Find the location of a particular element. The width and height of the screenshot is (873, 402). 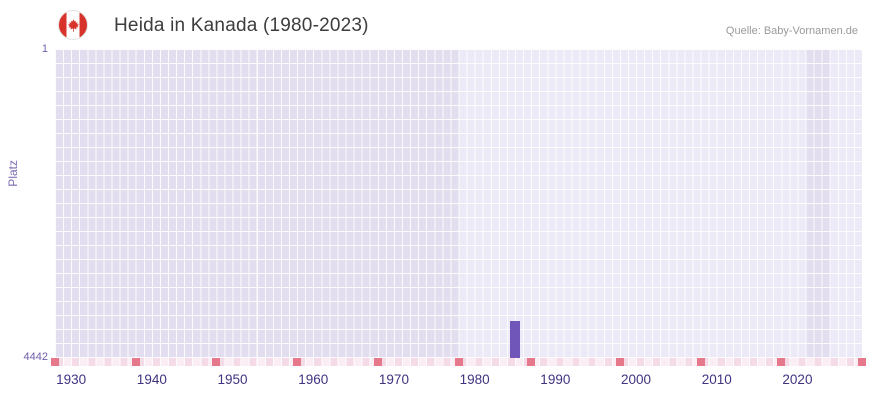

y-tick-top: 1 is located at coordinates (44, 49).